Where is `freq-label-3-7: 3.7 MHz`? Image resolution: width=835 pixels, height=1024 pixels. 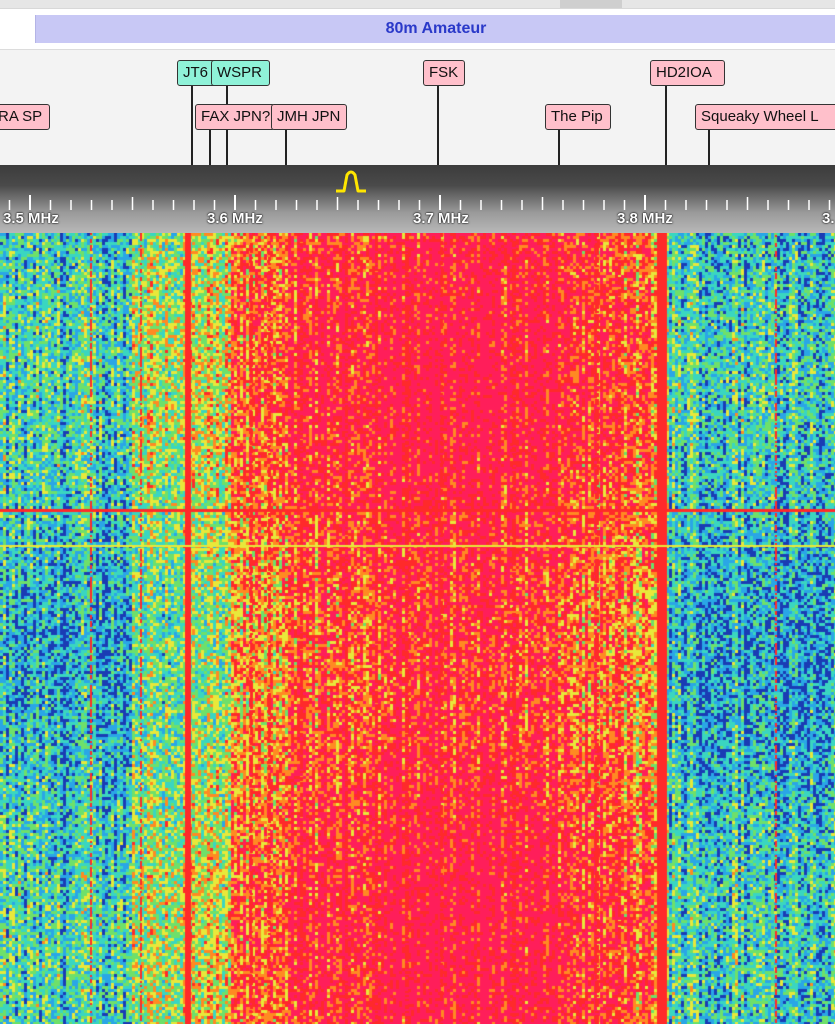 freq-label-3-7: 3.7 MHz is located at coordinates (441, 218).